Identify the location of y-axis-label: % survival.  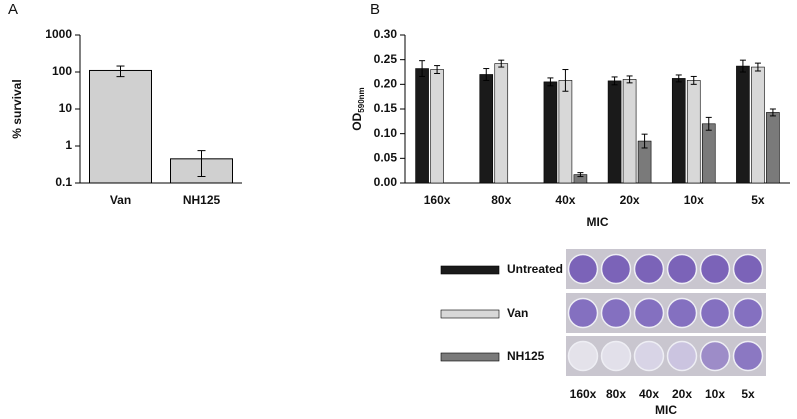
(17, 108).